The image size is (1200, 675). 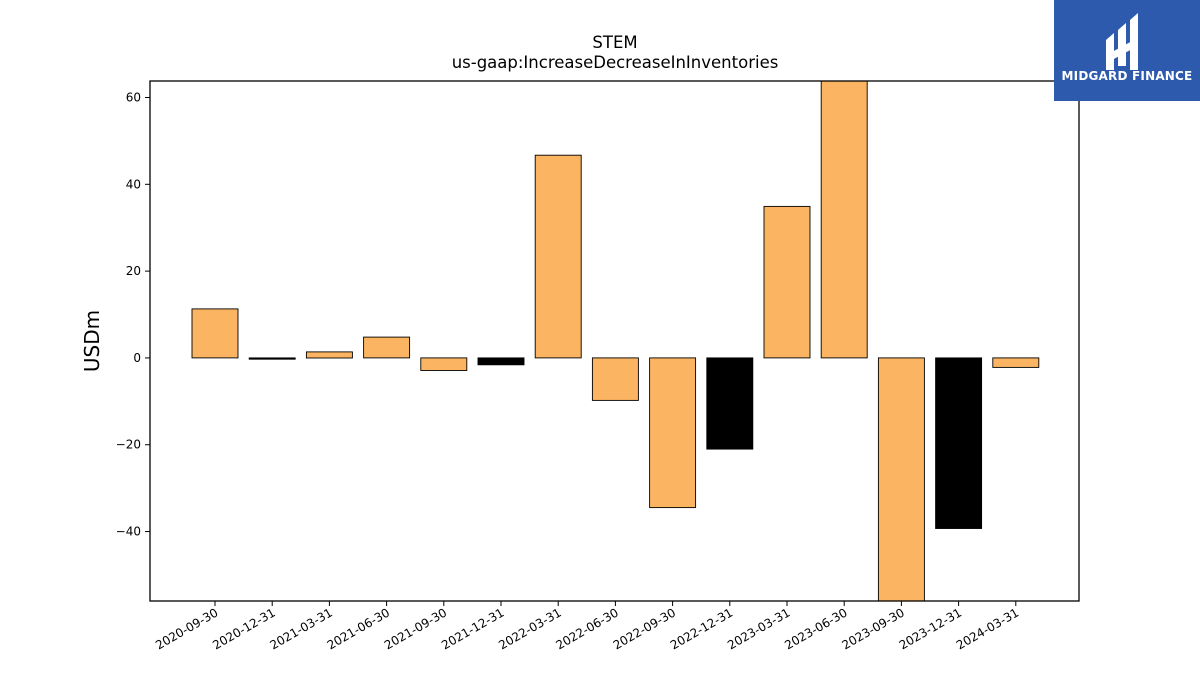 What do you see at coordinates (644, 628) in the screenshot?
I see `x-tick-label: 2022-09-30` at bounding box center [644, 628].